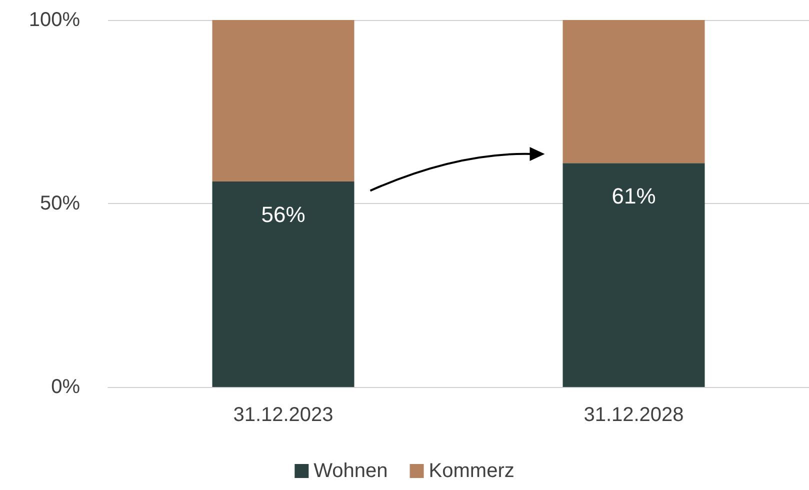 Image resolution: width=809 pixels, height=490 pixels. I want to click on legend-label: Kommerz, so click(471, 471).